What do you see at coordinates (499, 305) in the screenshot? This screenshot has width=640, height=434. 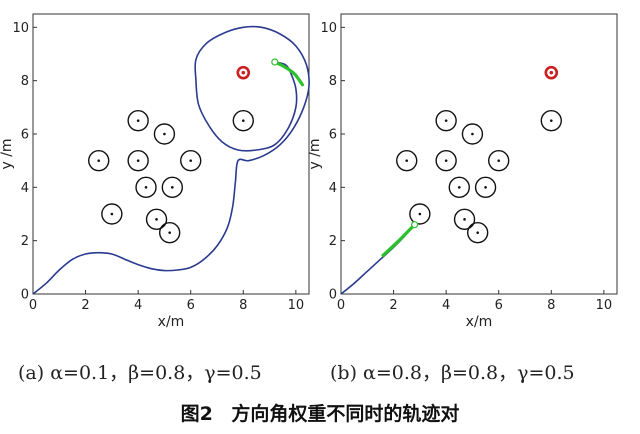 I see `x-tick-label-b: 6` at bounding box center [499, 305].